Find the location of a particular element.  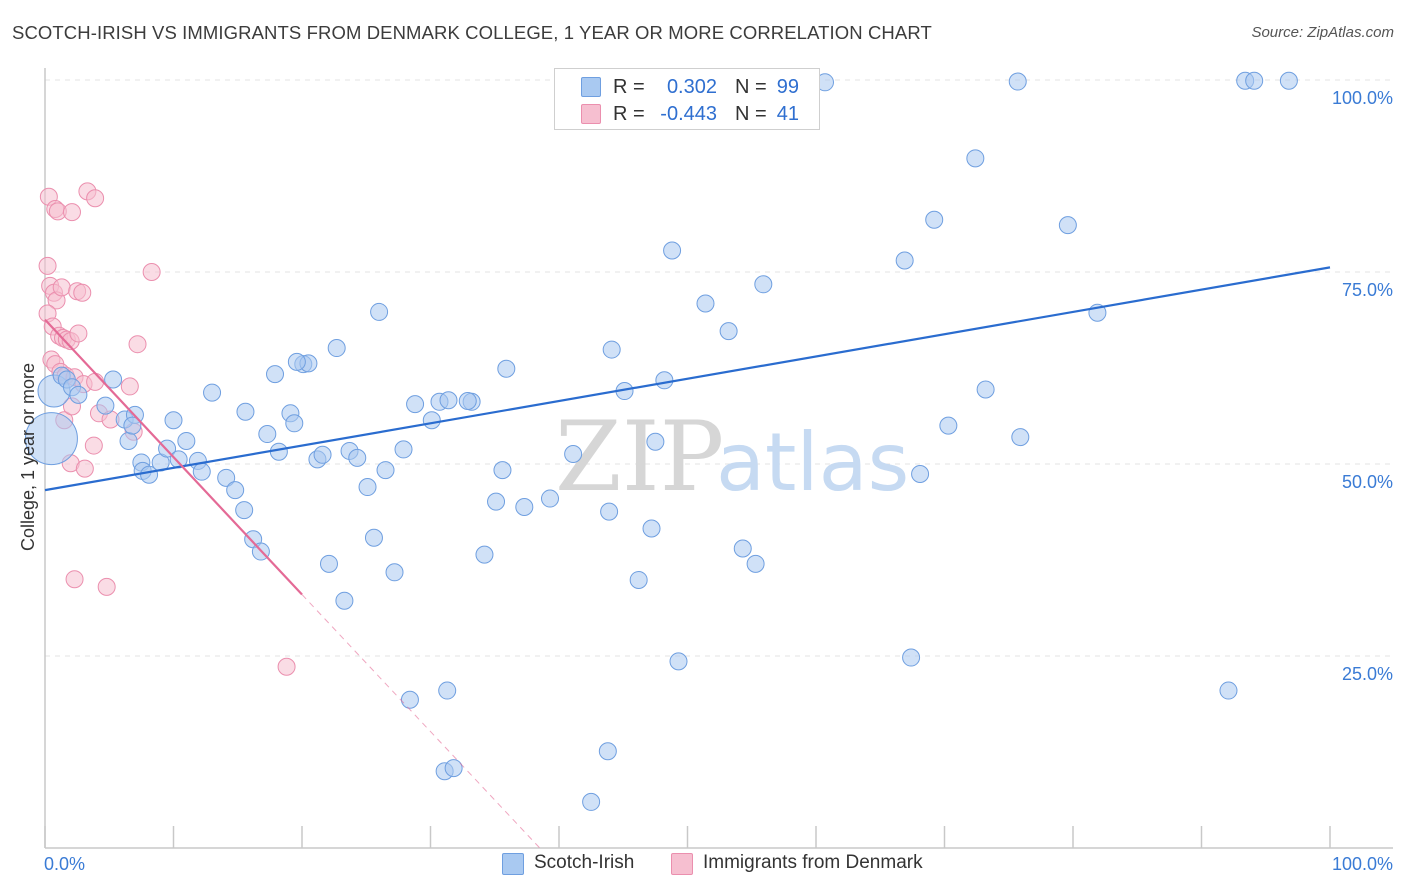

y-tick-label: 25.0% is located at coordinates (1367, 674).